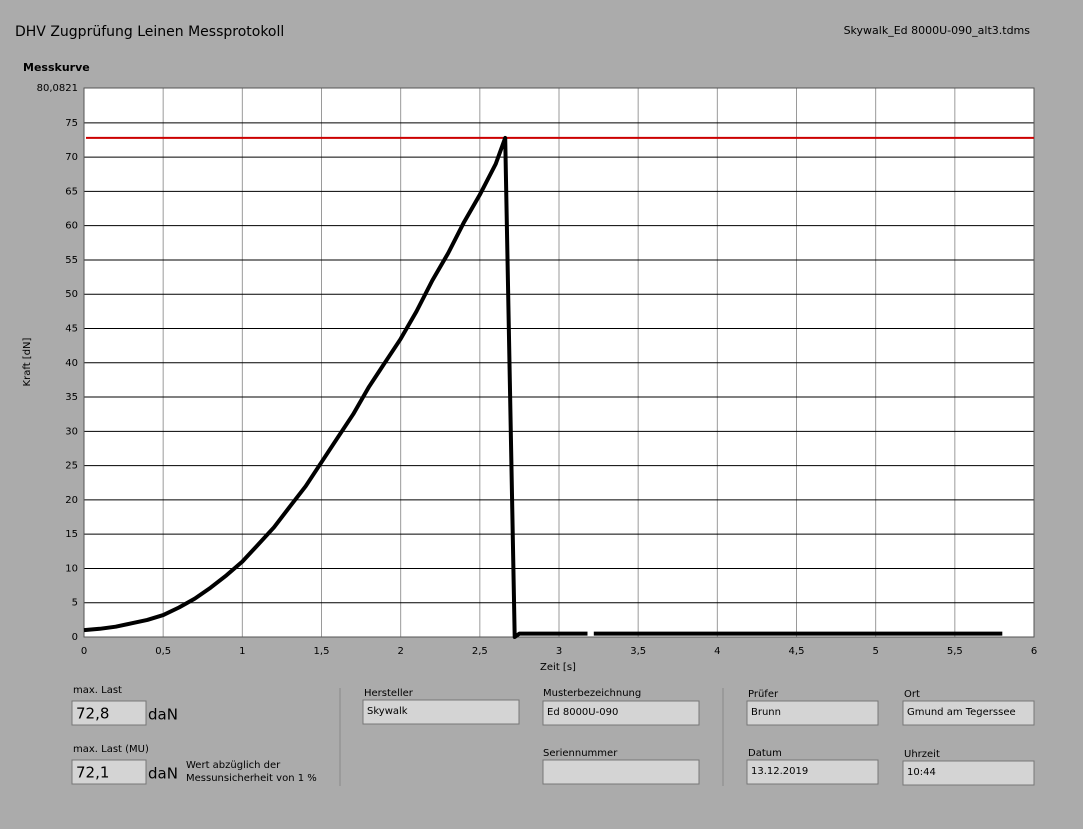 The width and height of the screenshot is (1083, 829). I want to click on x-tick-label: 2,5, so click(480, 651).